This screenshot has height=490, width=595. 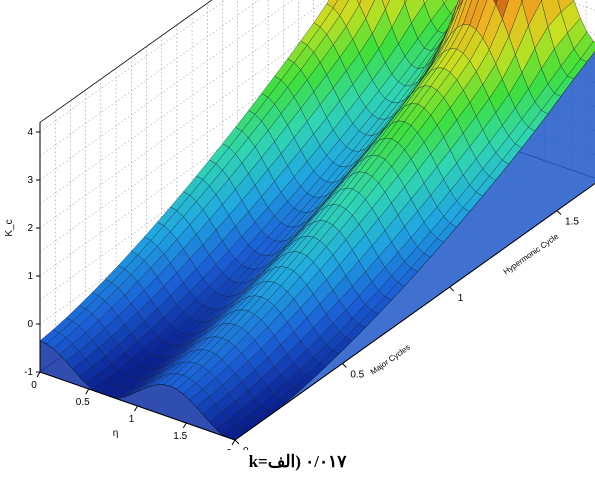 What do you see at coordinates (30, 228) in the screenshot?
I see `z-tick-label: 2` at bounding box center [30, 228].